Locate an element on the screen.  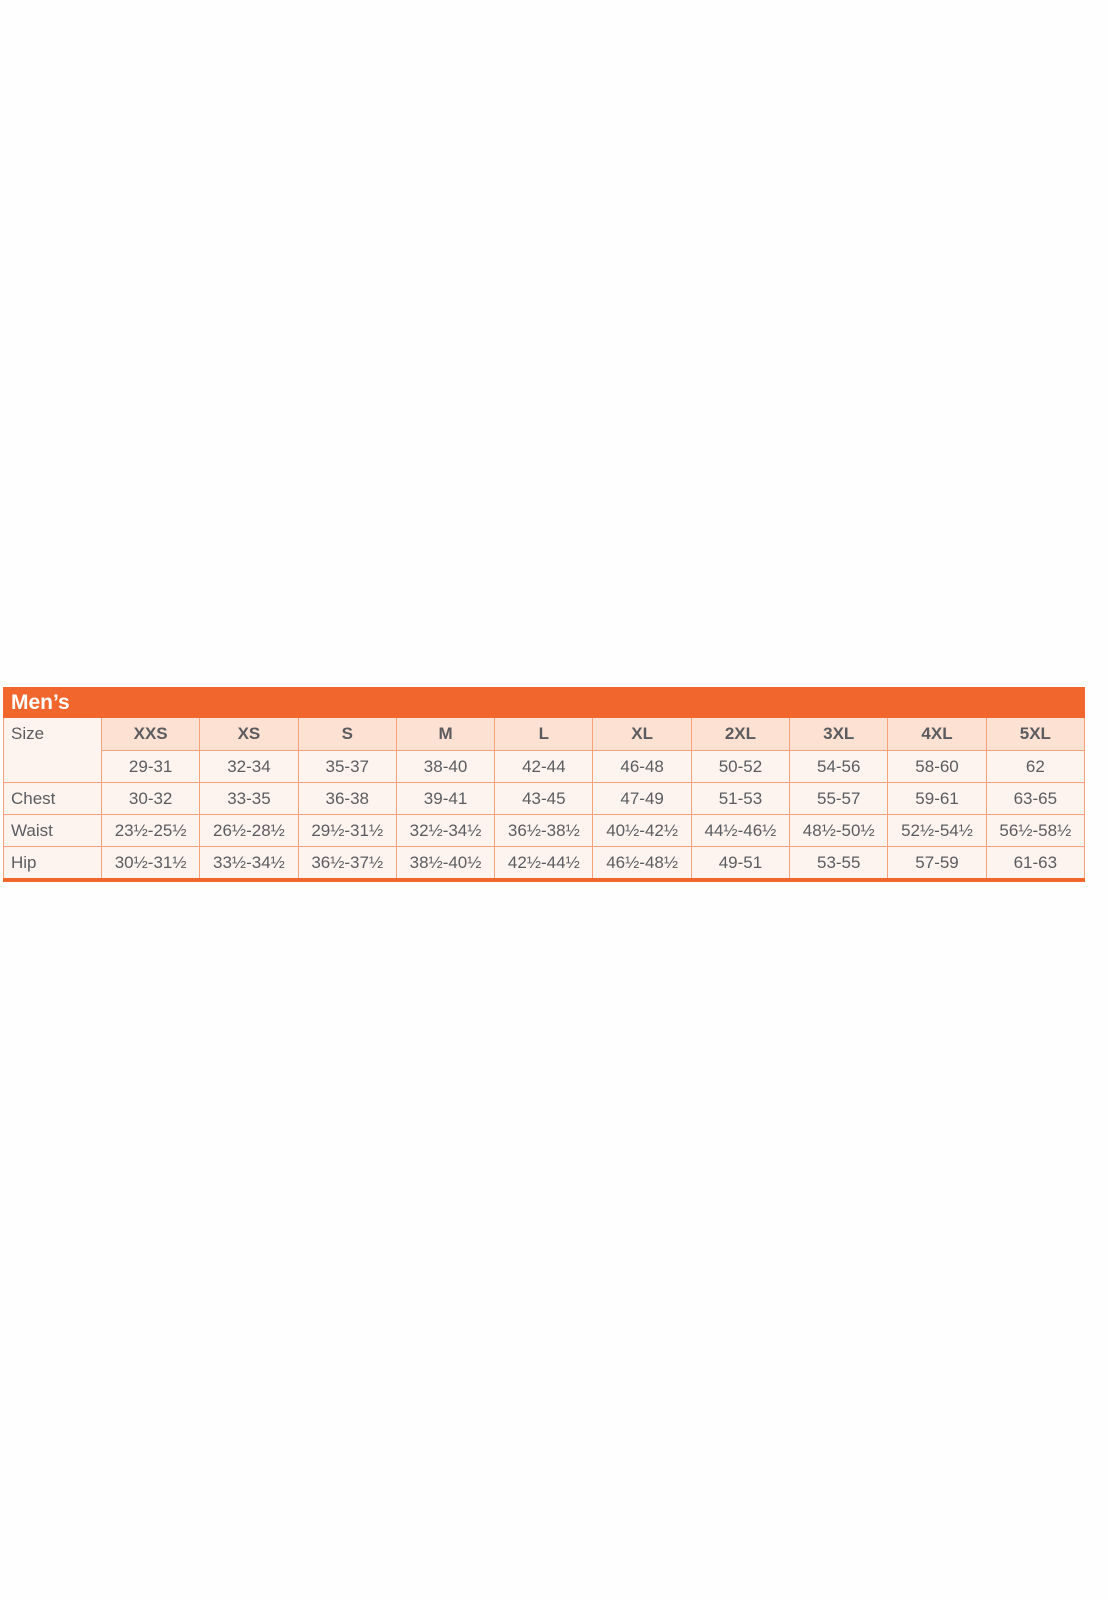
row-label-size: Size is located at coordinates (52, 750).